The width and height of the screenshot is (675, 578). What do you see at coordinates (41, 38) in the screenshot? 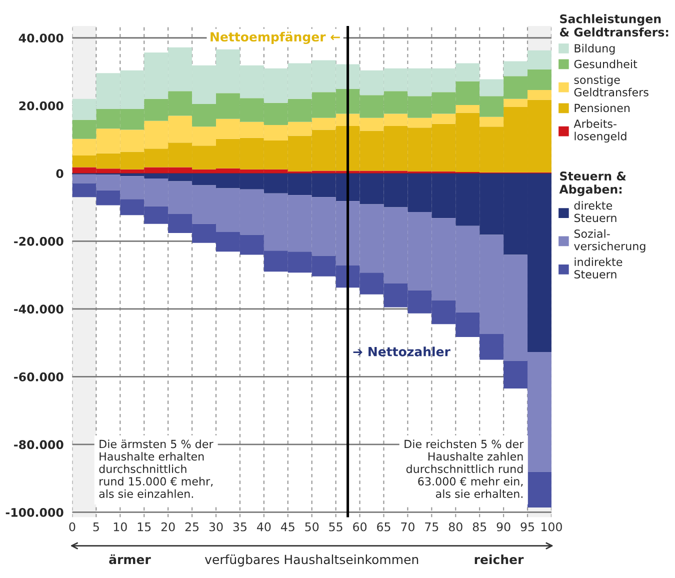
I see `y-tick-label: 40.000` at bounding box center [41, 38].